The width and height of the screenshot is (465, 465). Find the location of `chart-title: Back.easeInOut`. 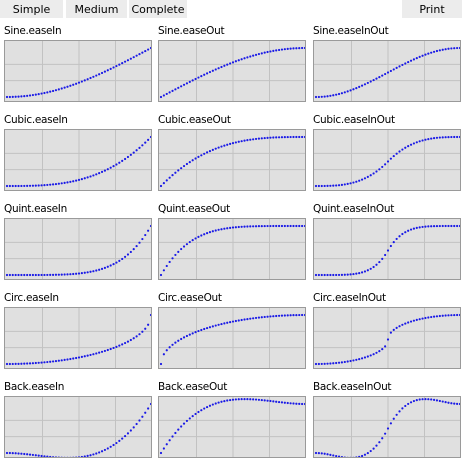

chart-title: Back.easeInOut is located at coordinates (352, 387).